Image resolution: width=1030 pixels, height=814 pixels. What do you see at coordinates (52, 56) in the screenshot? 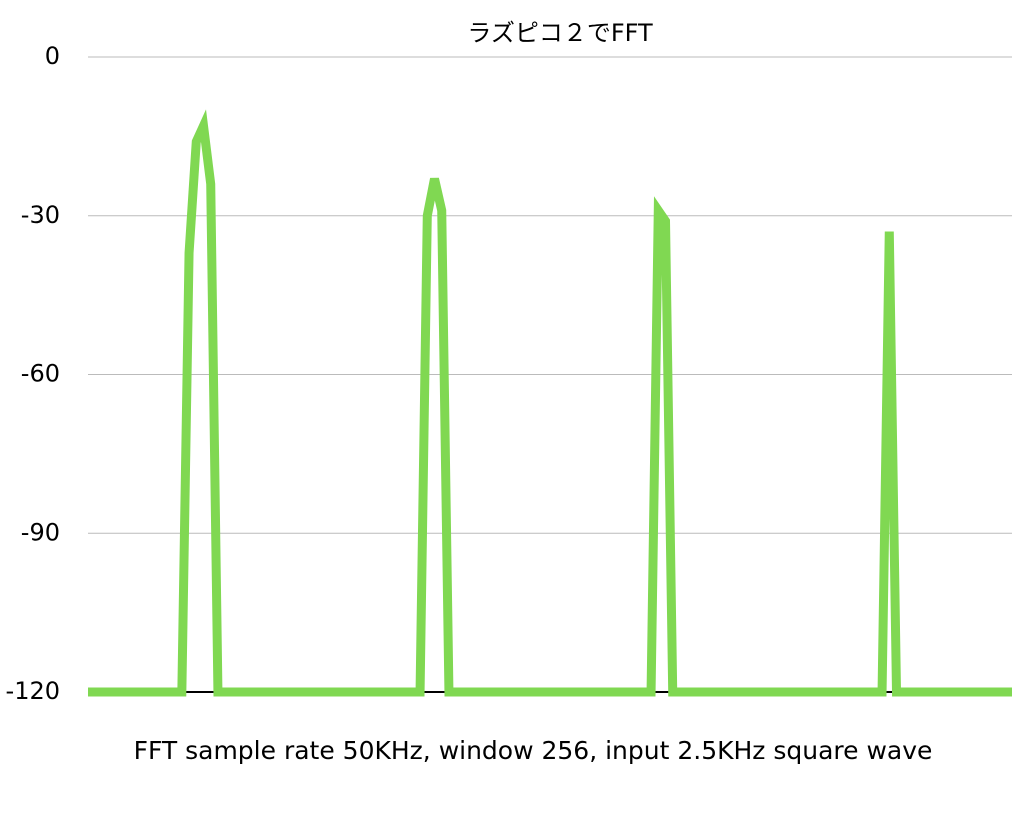
I see `y-tick-label: 0` at bounding box center [52, 56].